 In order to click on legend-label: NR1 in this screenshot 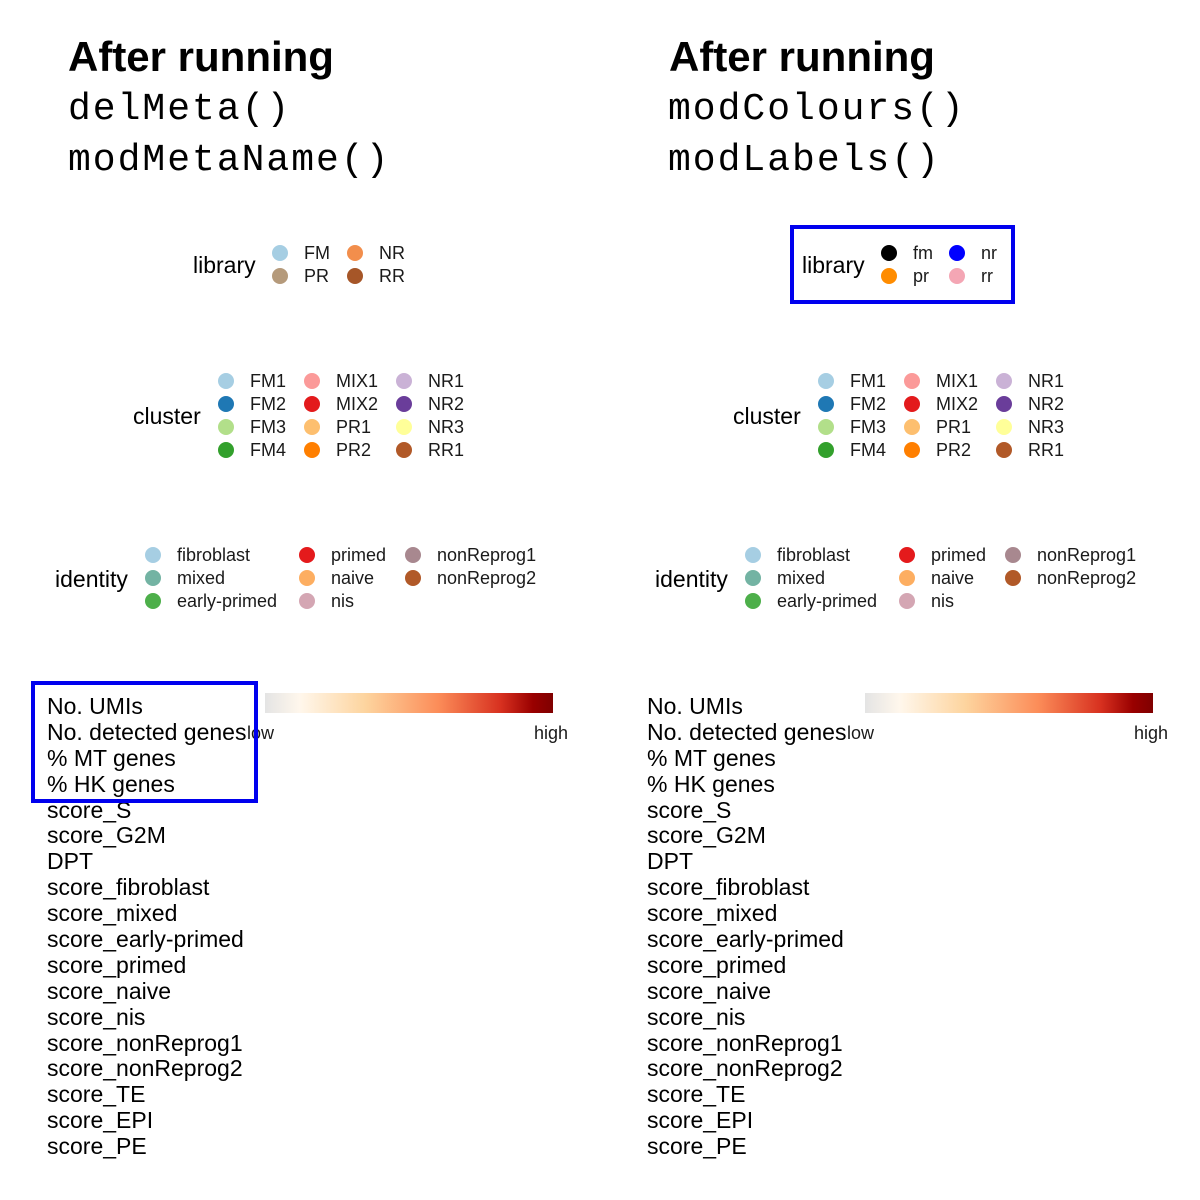, I will do `click(446, 381)`.